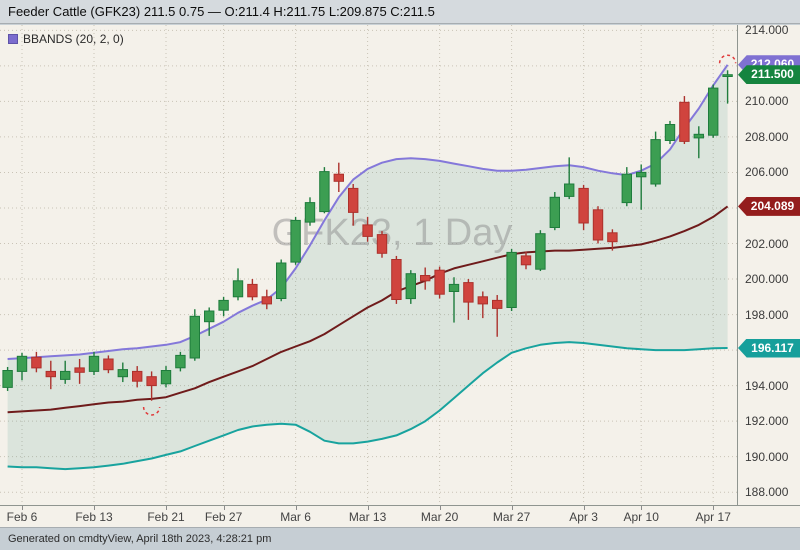  I want to click on x-axis-label: Feb 27, so click(223, 517).